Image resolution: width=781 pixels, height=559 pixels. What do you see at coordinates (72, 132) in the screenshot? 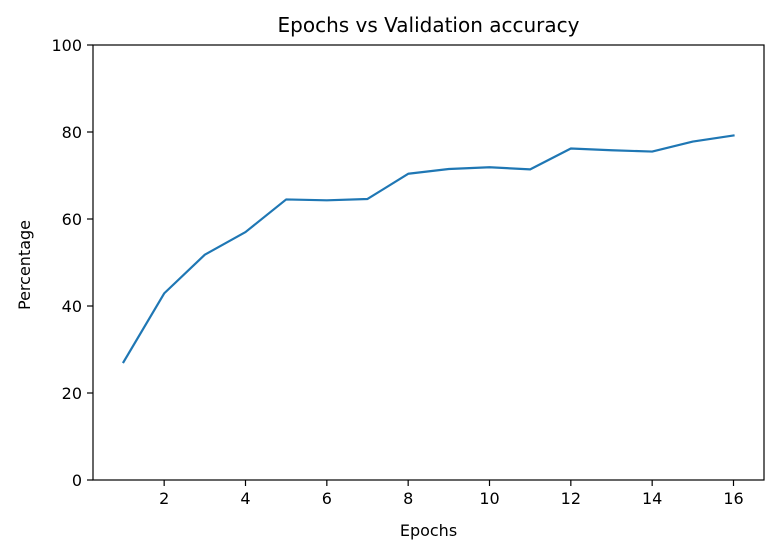
I see `y-tick-label: 80` at bounding box center [72, 132].